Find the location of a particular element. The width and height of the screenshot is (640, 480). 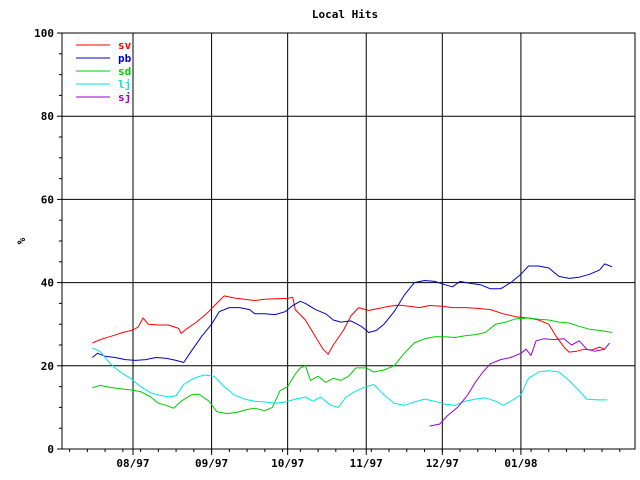

legend-label-sv: sv is located at coordinates (125, 45).